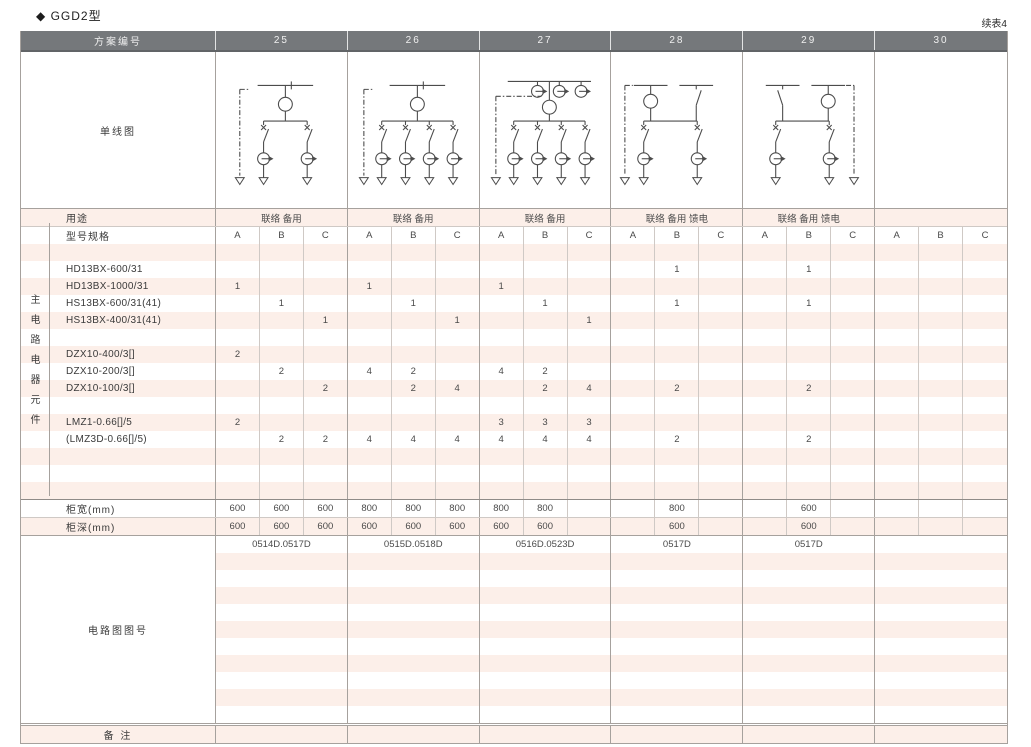 The width and height of the screenshot is (1031, 747). What do you see at coordinates (545, 422) in the screenshot?
I see `value-cell: 3` at bounding box center [545, 422].